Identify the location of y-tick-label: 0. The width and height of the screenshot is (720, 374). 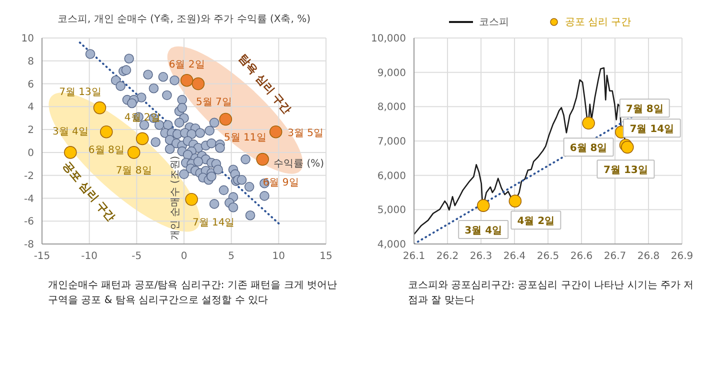
(31, 153).